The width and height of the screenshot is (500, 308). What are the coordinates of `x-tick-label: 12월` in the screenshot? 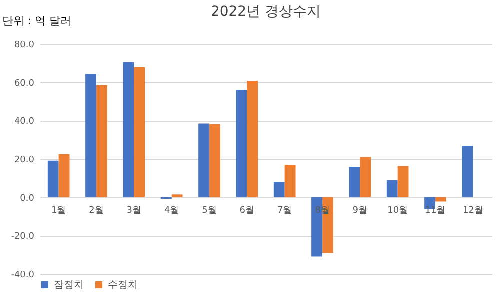 It's located at (473, 211).